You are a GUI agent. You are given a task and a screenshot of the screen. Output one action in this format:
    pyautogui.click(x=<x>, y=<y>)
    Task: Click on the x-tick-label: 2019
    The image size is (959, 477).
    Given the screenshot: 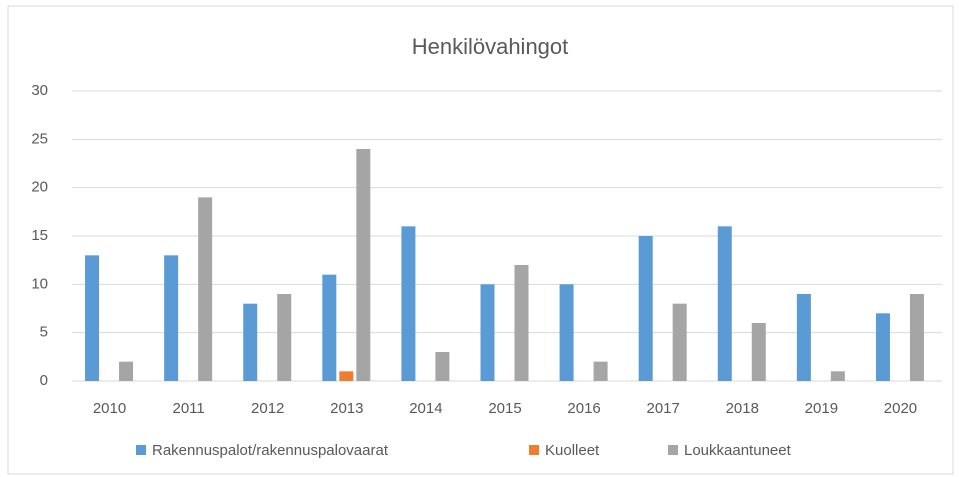 What is the action you would take?
    pyautogui.click(x=821, y=408)
    